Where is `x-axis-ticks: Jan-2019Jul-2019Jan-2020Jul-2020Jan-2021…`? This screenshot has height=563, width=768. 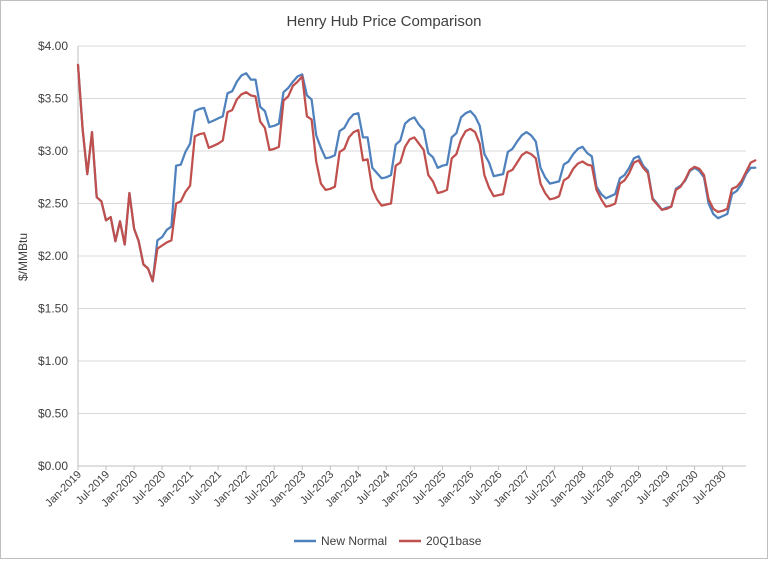
x-axis-ticks: Jan-2019Jul-2019Jan-2020Jul-2020Jan-2021… is located at coordinates (386, 488).